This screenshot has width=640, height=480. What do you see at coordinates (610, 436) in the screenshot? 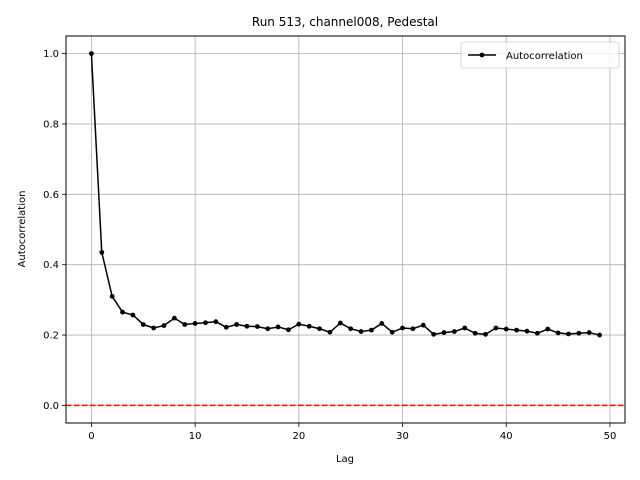
I see `x-tick-label: 50` at bounding box center [610, 436].